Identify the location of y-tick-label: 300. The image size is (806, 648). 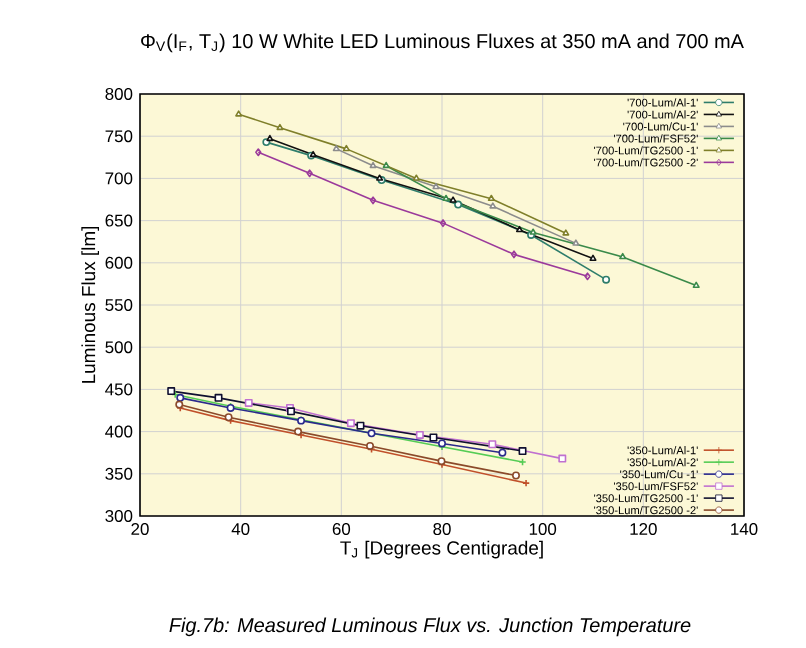
(119, 516).